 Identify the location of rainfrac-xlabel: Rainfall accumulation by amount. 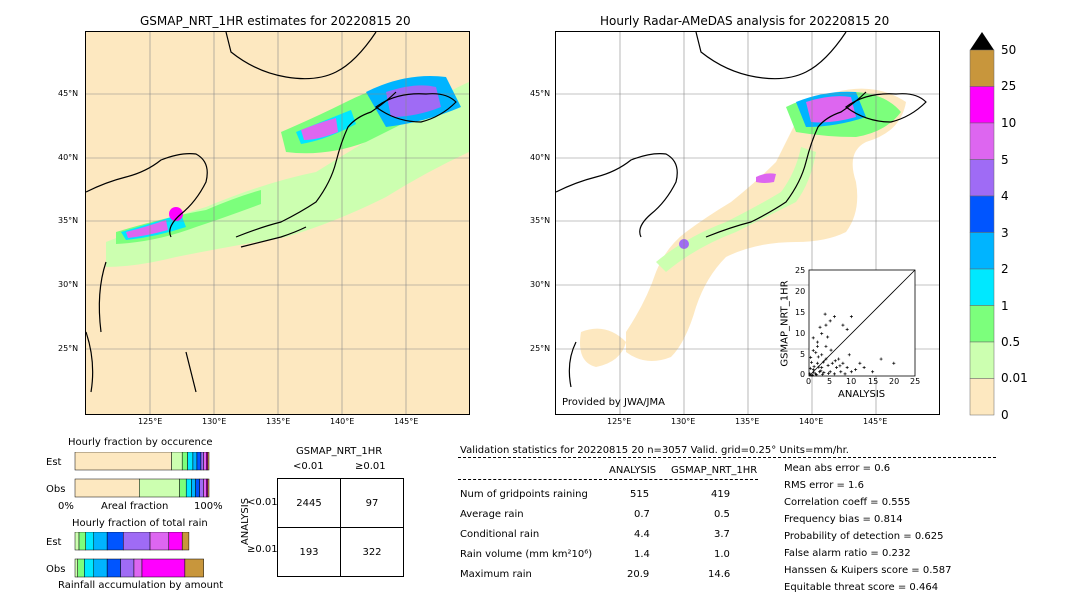
(141, 585).